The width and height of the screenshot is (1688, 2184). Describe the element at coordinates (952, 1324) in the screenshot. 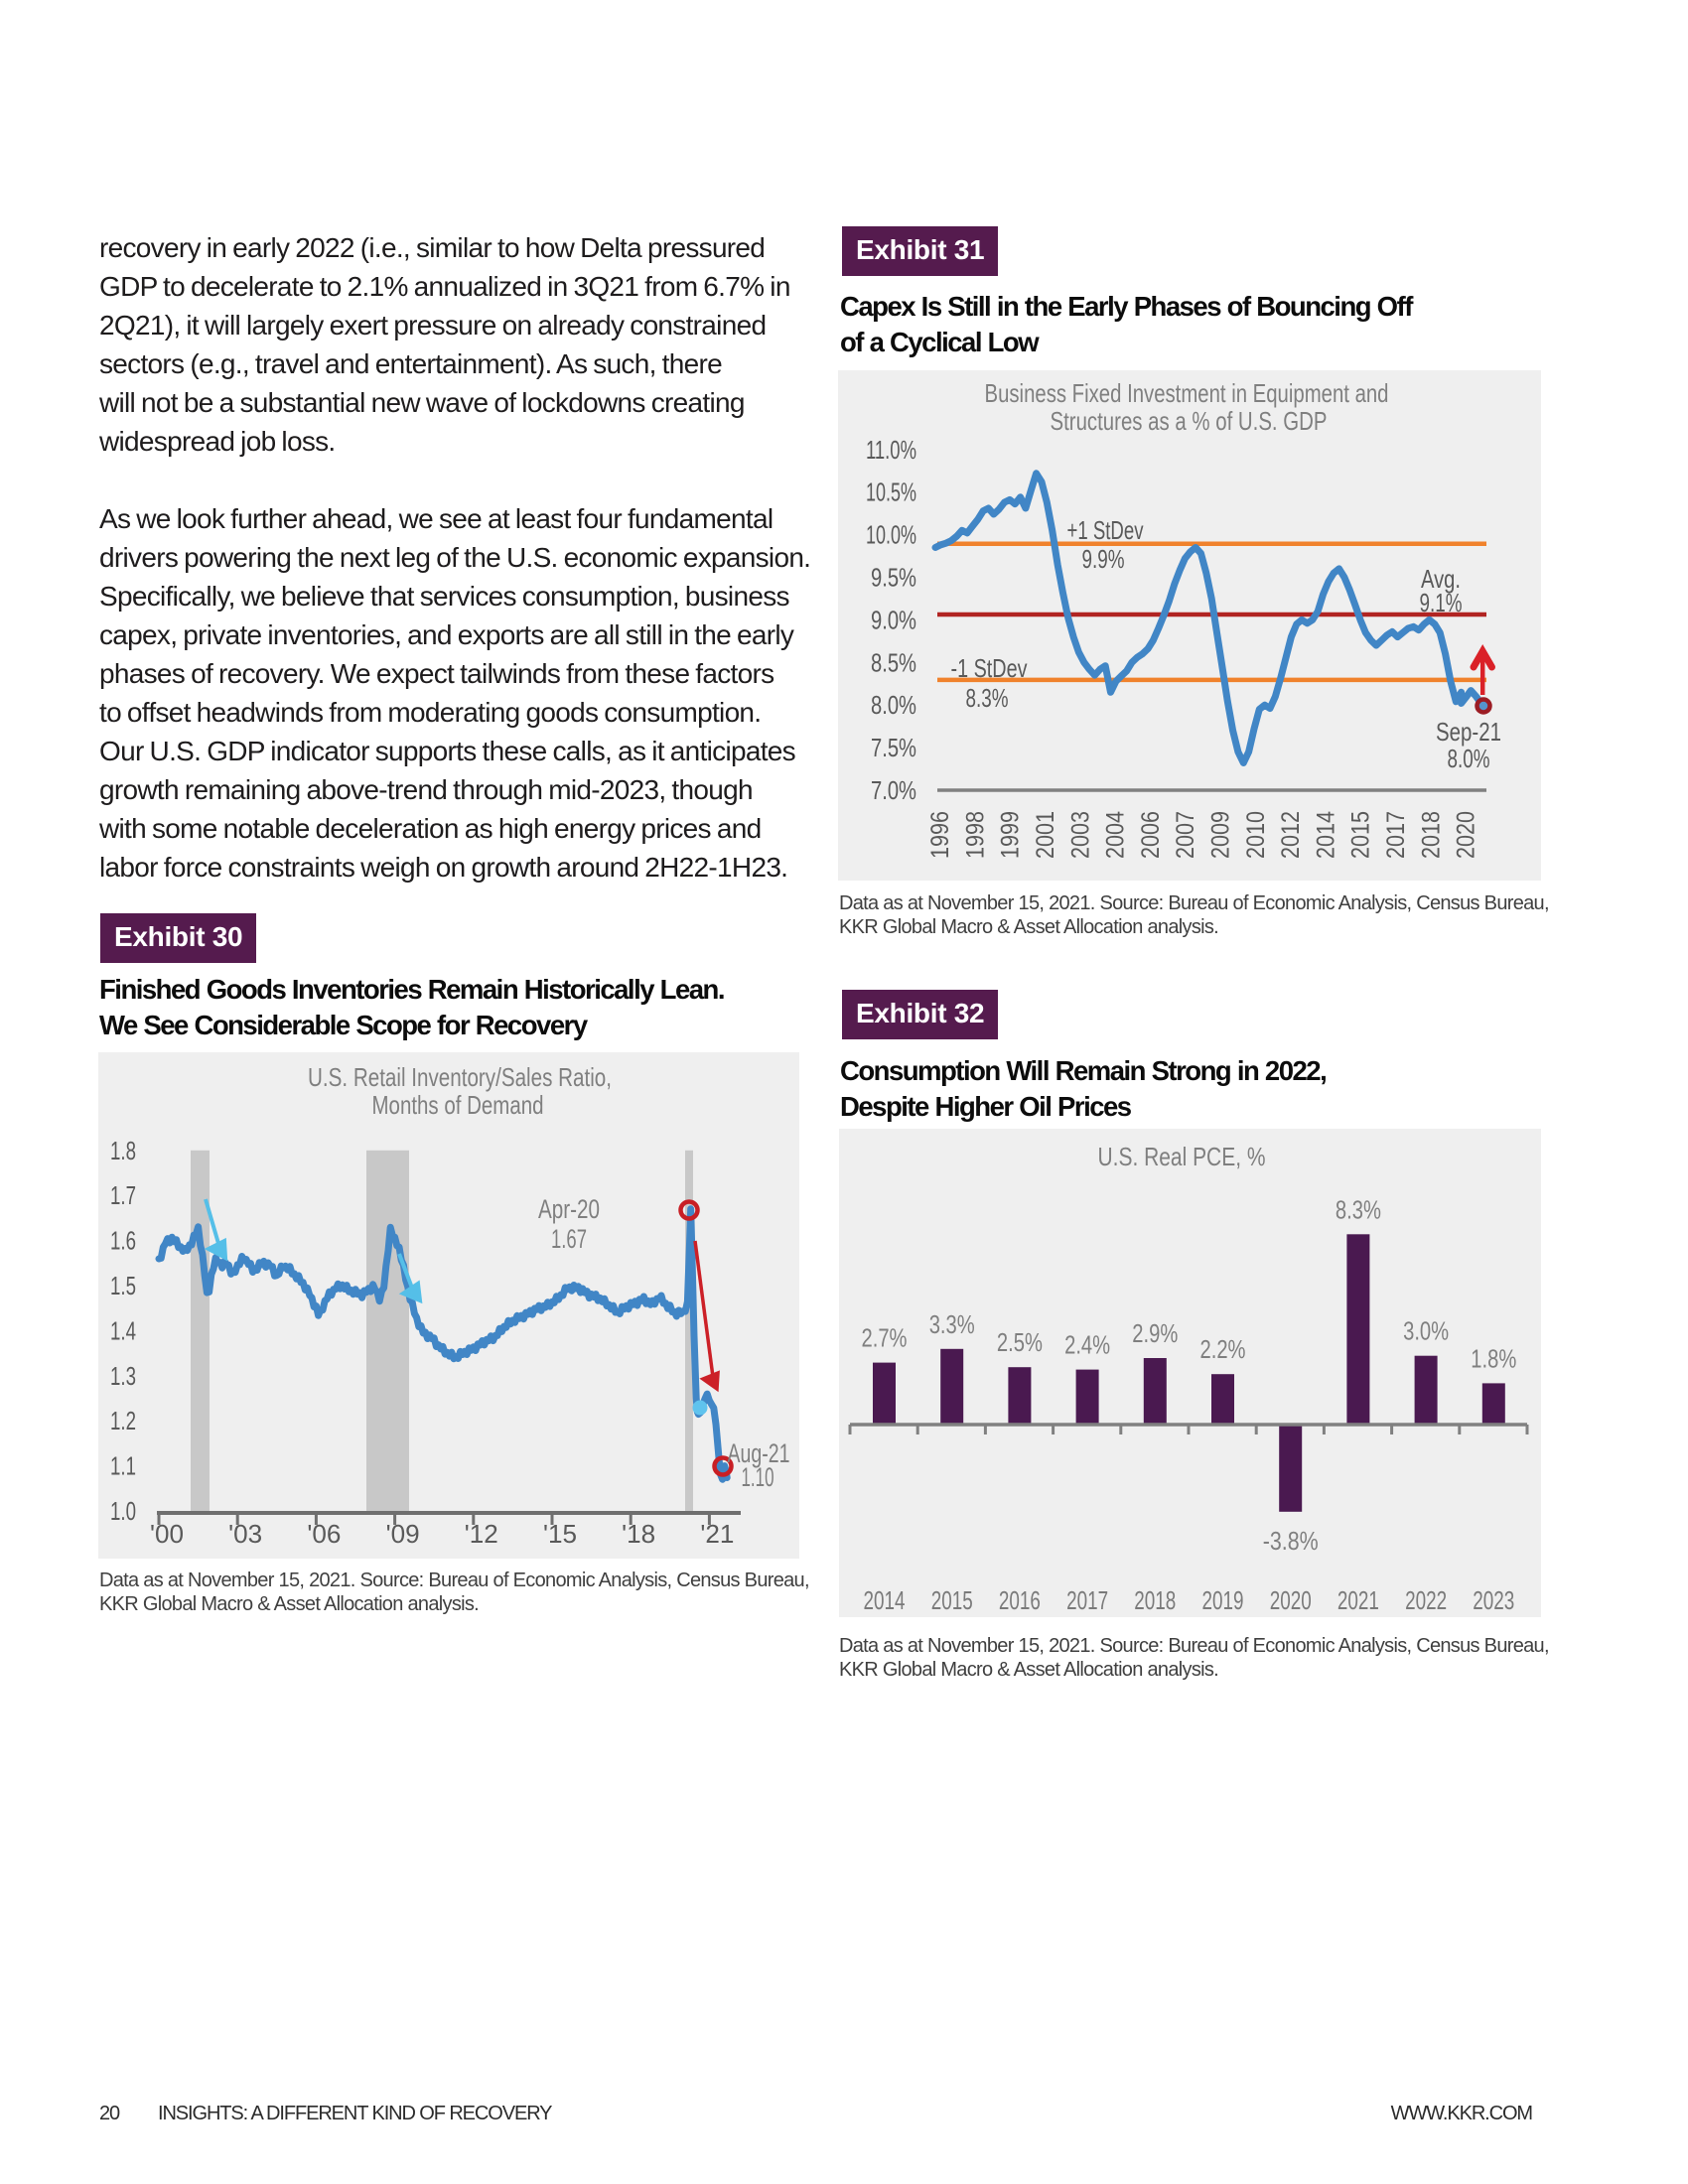

I see `svg-text: 3.3%` at that location.